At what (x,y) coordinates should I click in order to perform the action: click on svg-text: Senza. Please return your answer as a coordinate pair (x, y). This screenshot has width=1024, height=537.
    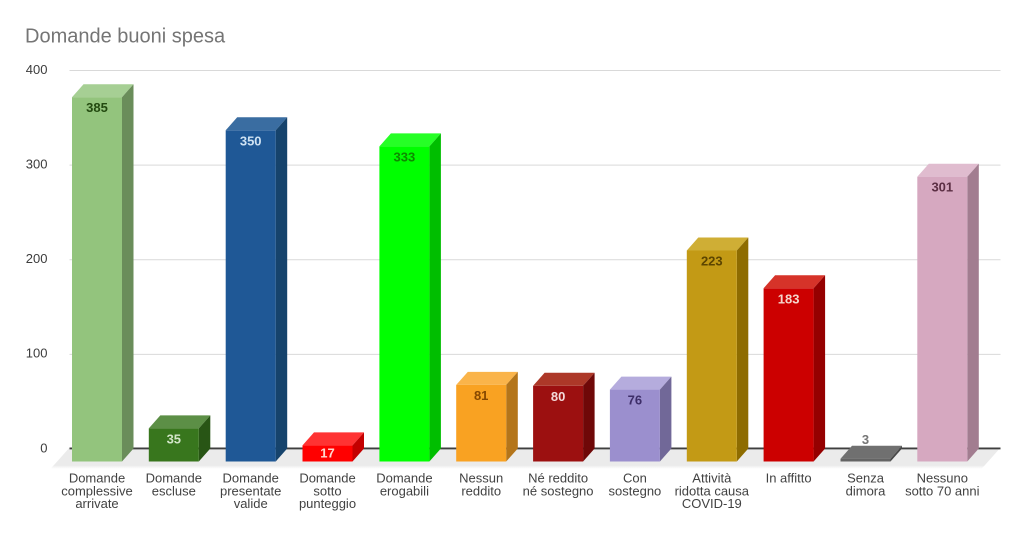
    Looking at the image, I should click on (866, 478).